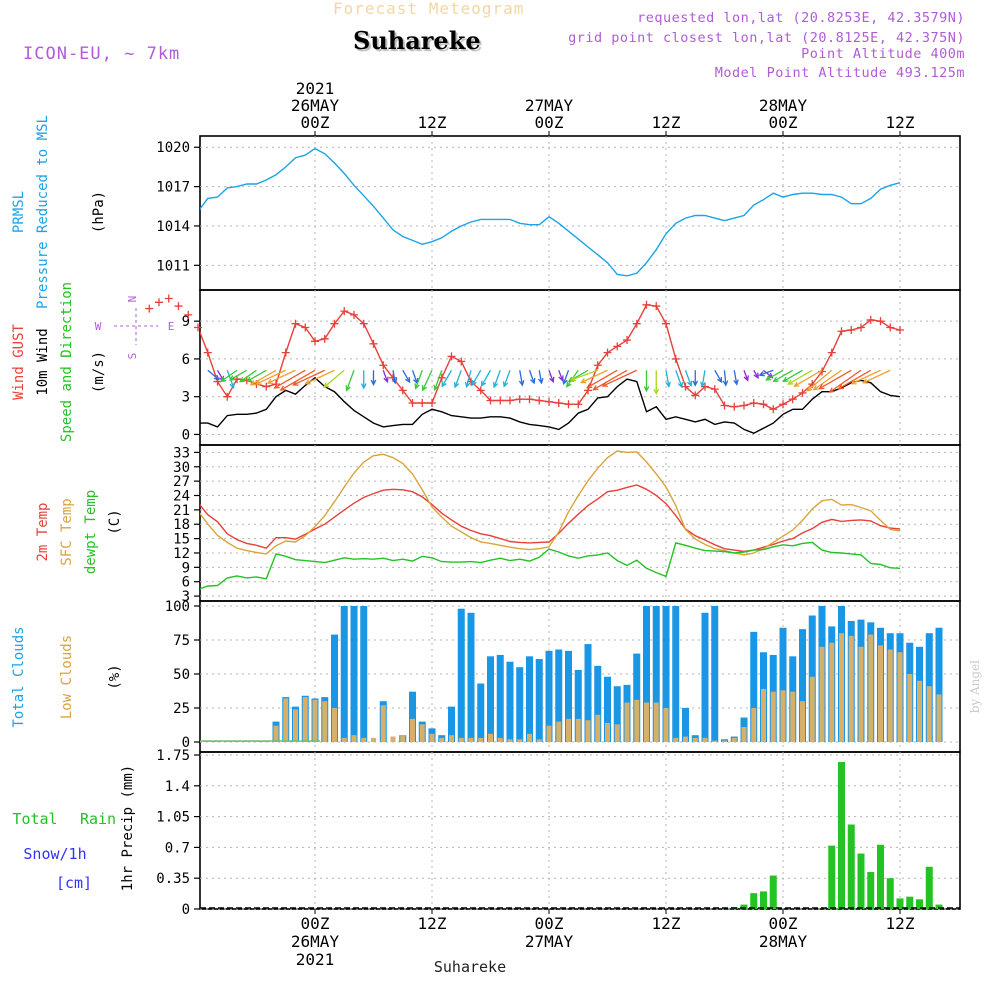  I want to click on compass-icon: N W E S, so click(135, 328).